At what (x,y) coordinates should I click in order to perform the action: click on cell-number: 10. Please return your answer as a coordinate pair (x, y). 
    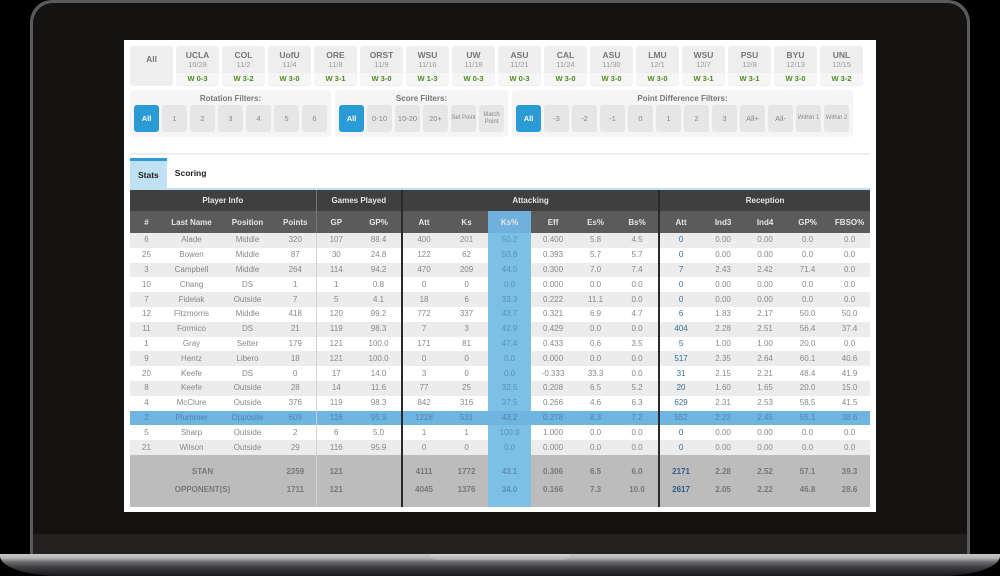
    Looking at the image, I should click on (146, 285).